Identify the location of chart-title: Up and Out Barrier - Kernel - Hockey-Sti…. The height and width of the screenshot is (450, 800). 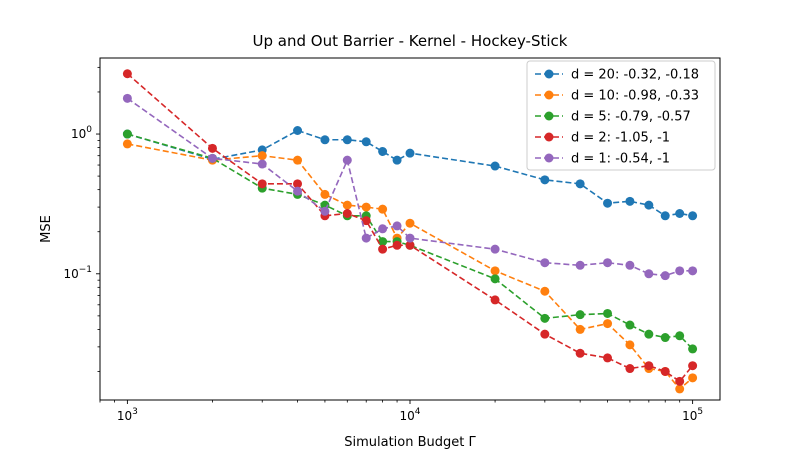
(410, 41).